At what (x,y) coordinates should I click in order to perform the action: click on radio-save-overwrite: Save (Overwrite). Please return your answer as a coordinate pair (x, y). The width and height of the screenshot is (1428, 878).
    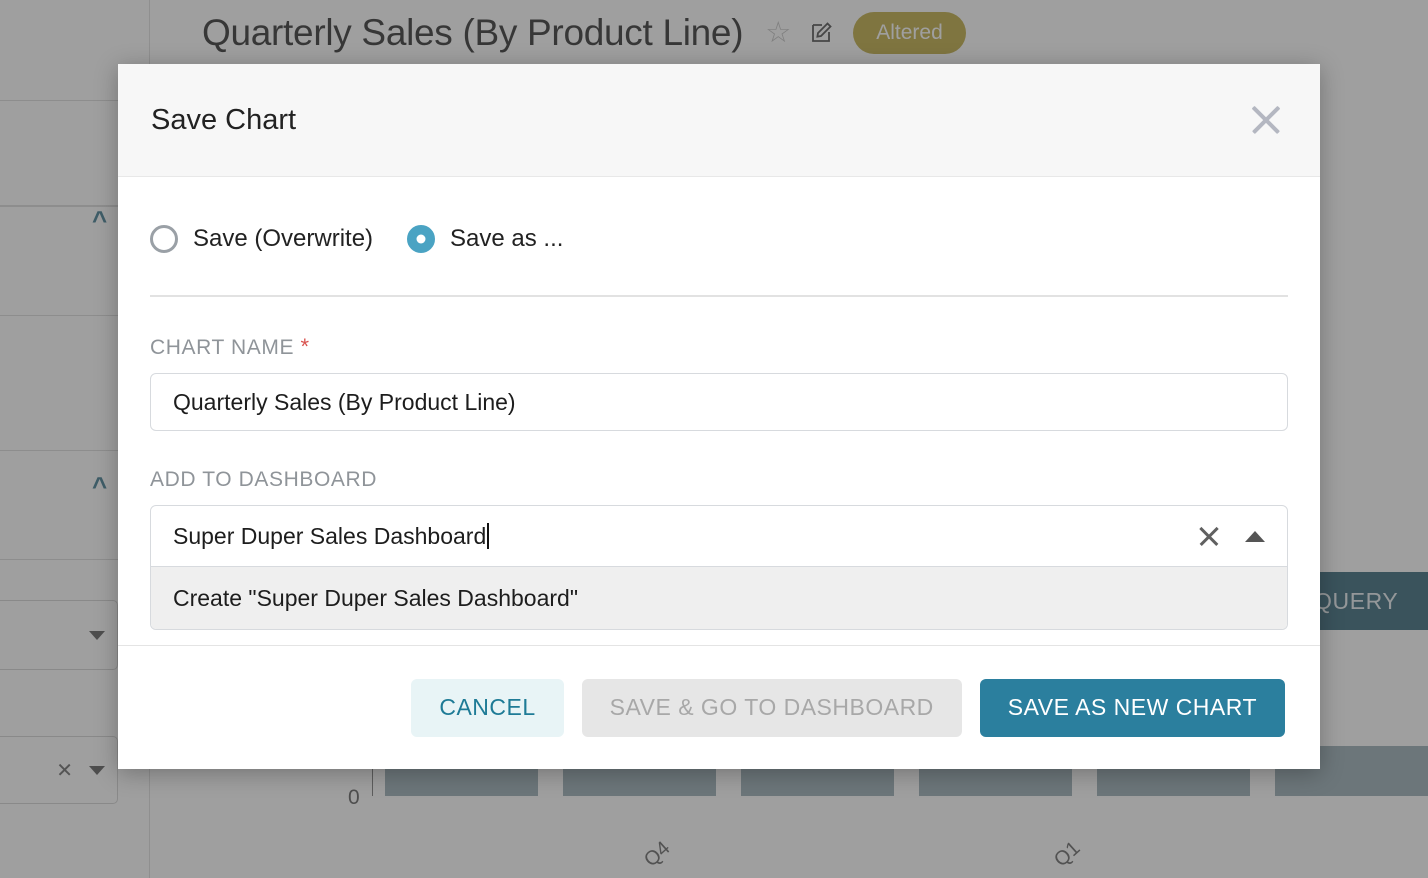
    Looking at the image, I should click on (261, 239).